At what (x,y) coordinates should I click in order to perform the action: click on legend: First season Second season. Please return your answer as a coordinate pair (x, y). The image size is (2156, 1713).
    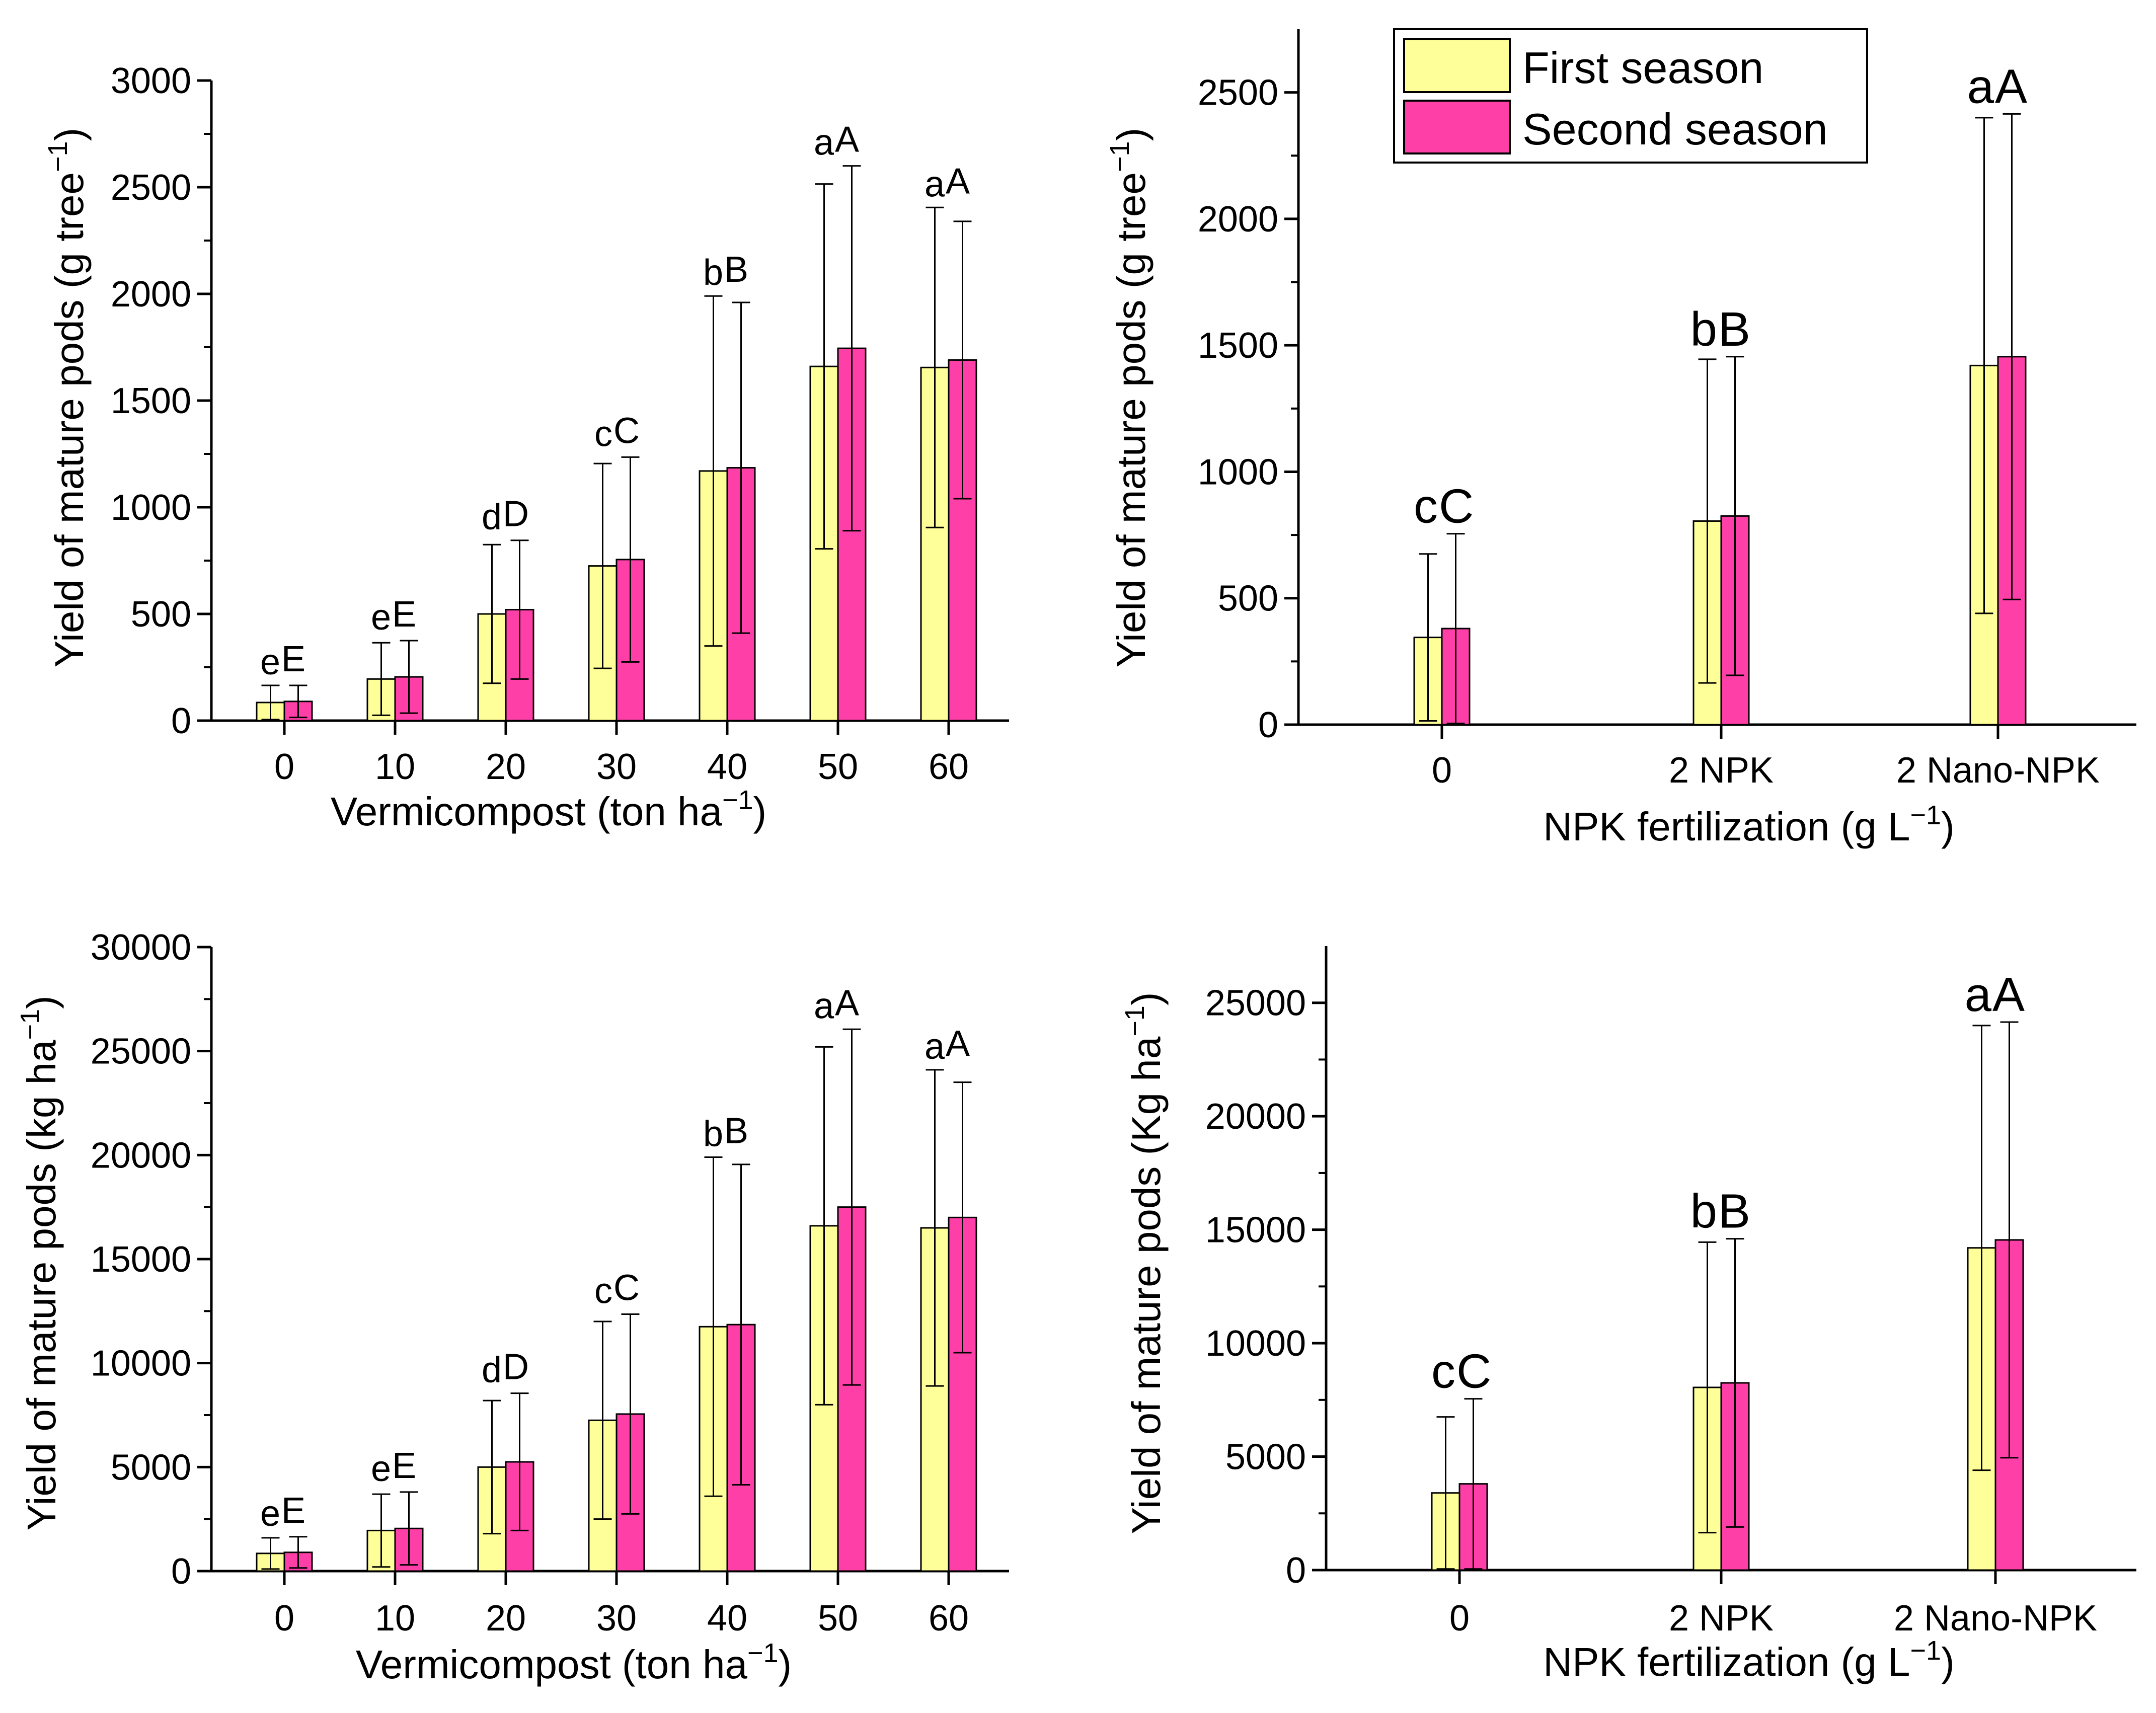
    Looking at the image, I should click on (1630, 96).